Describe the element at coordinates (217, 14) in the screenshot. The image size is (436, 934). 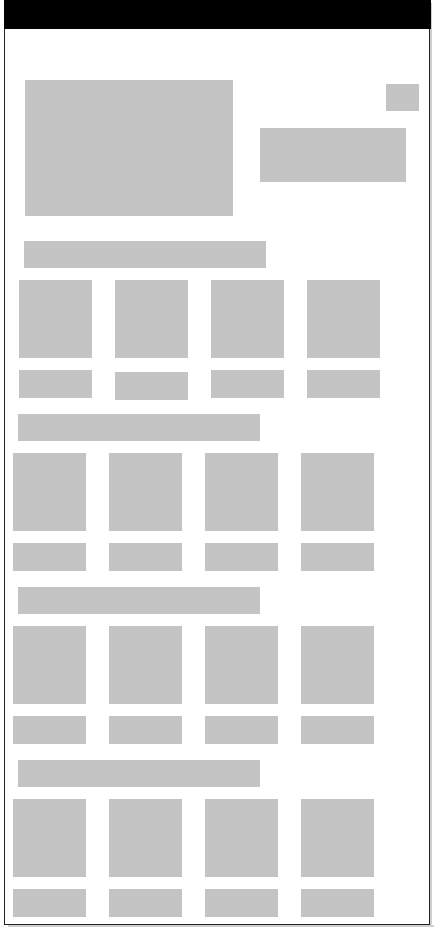
I see `status-bar` at that location.